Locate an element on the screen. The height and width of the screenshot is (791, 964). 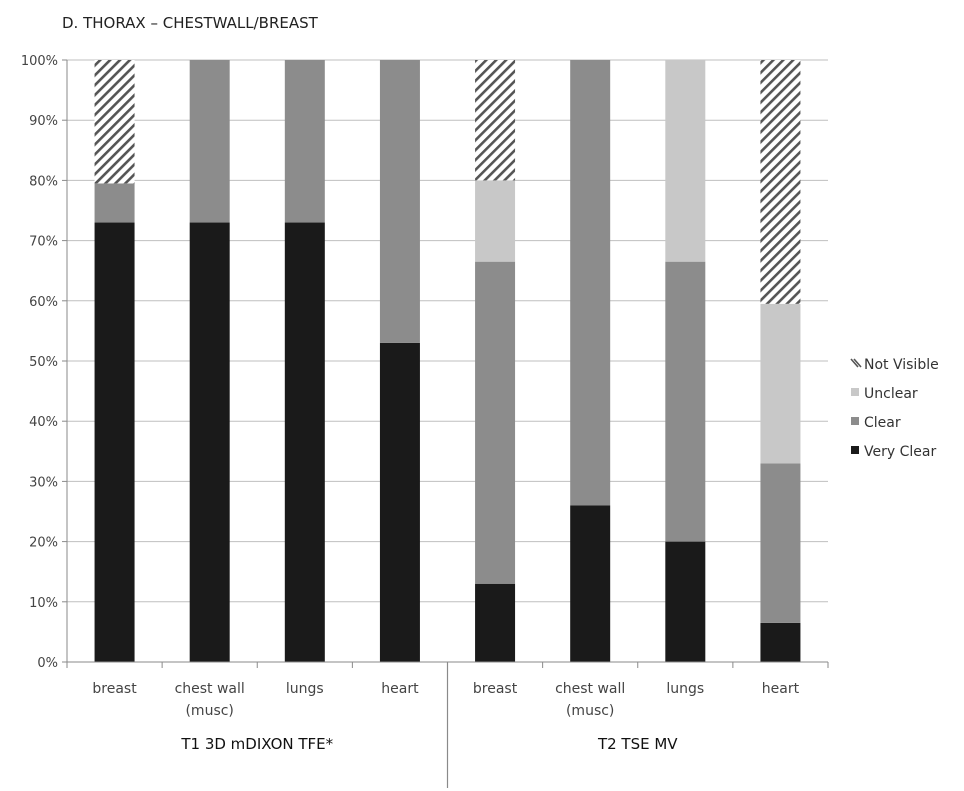
y-tick-label: 40% is located at coordinates (43, 422).